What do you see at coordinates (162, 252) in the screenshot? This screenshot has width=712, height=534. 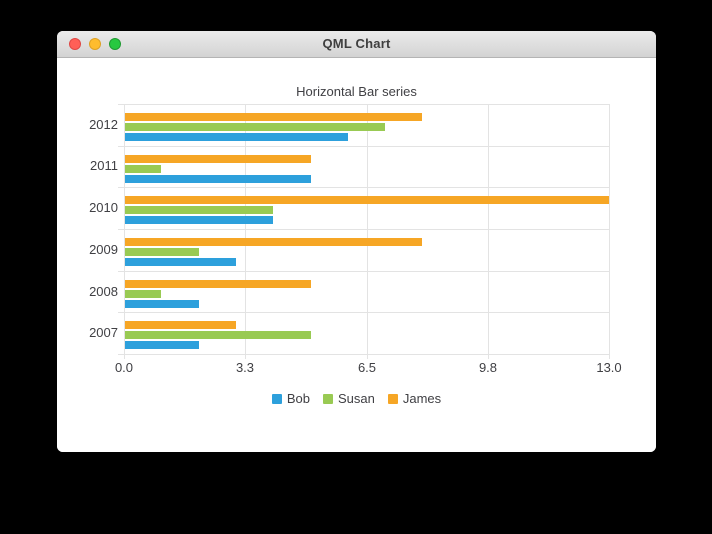 I see `bar-susan-2009` at bounding box center [162, 252].